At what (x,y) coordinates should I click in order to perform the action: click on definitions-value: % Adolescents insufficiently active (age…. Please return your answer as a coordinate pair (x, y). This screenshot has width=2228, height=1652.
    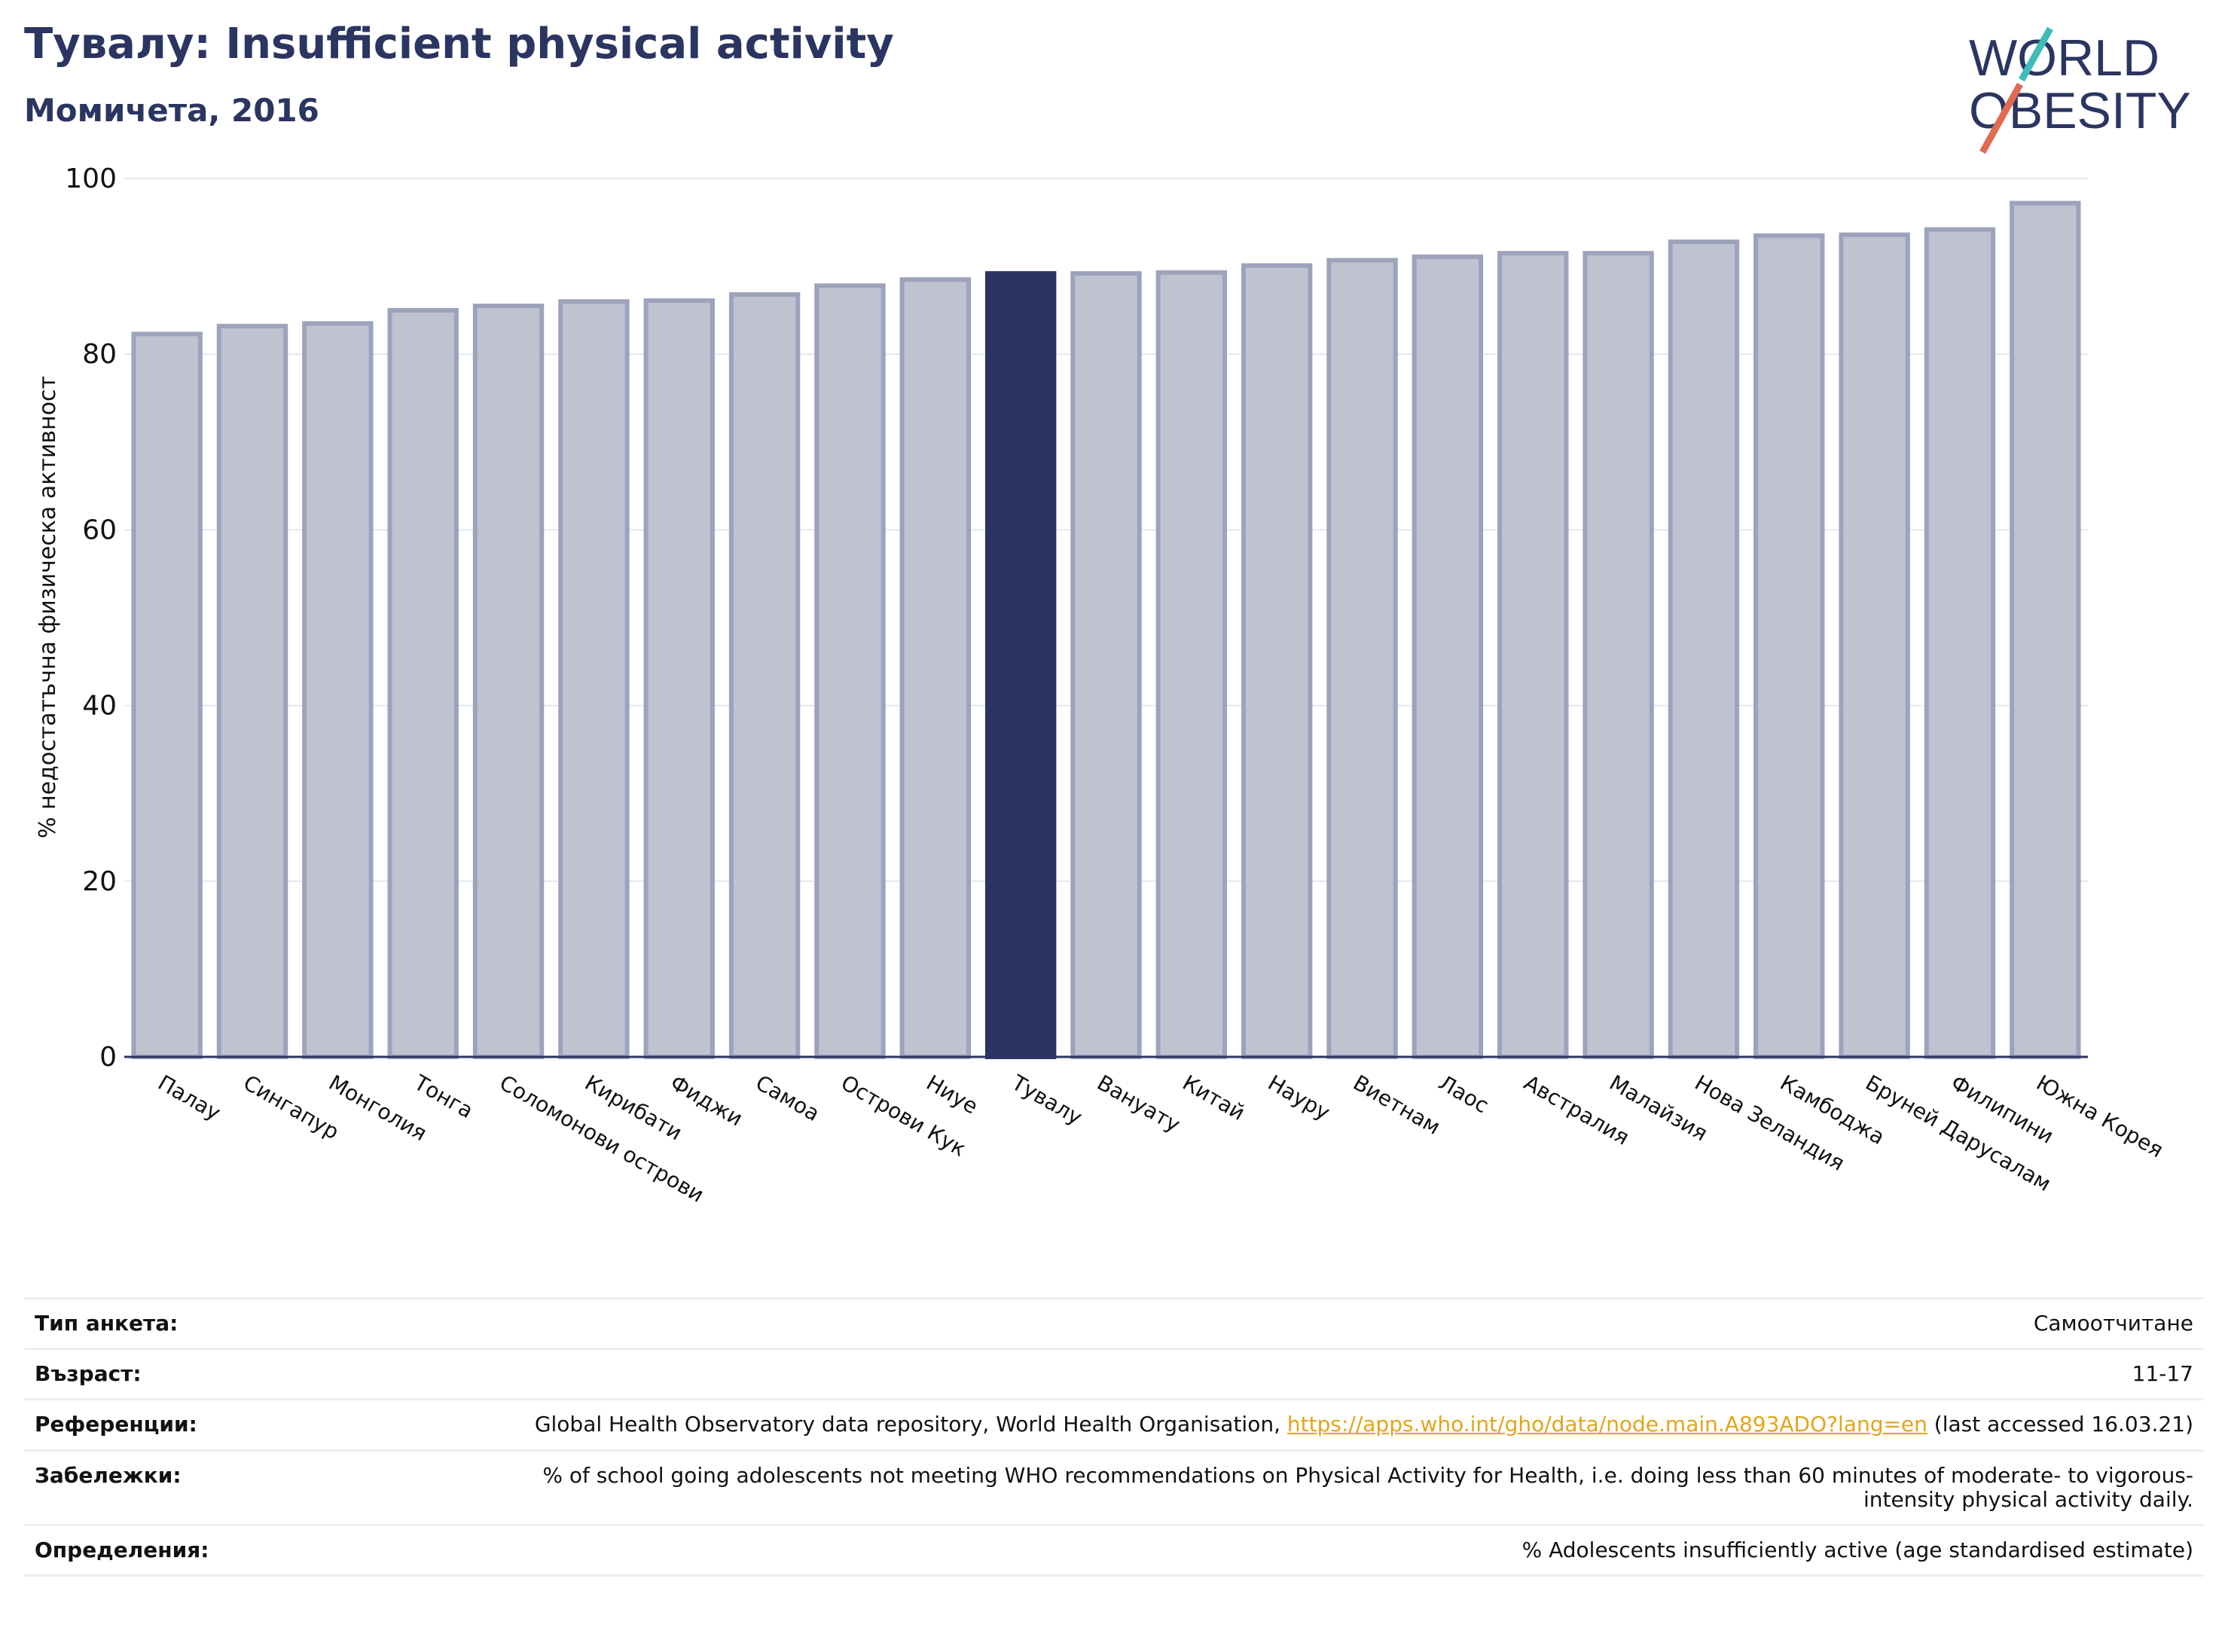
    Looking at the image, I should click on (1358, 1550).